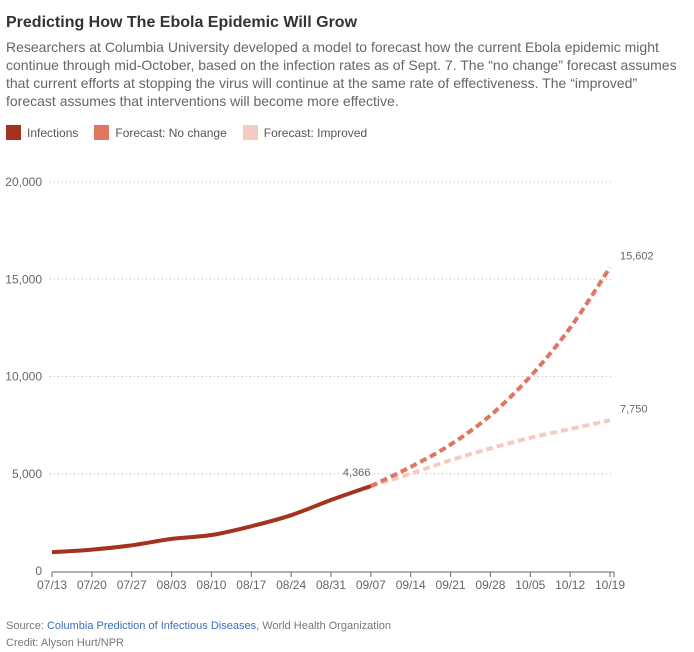  What do you see at coordinates (53, 132) in the screenshot?
I see `legend-label: Infections` at bounding box center [53, 132].